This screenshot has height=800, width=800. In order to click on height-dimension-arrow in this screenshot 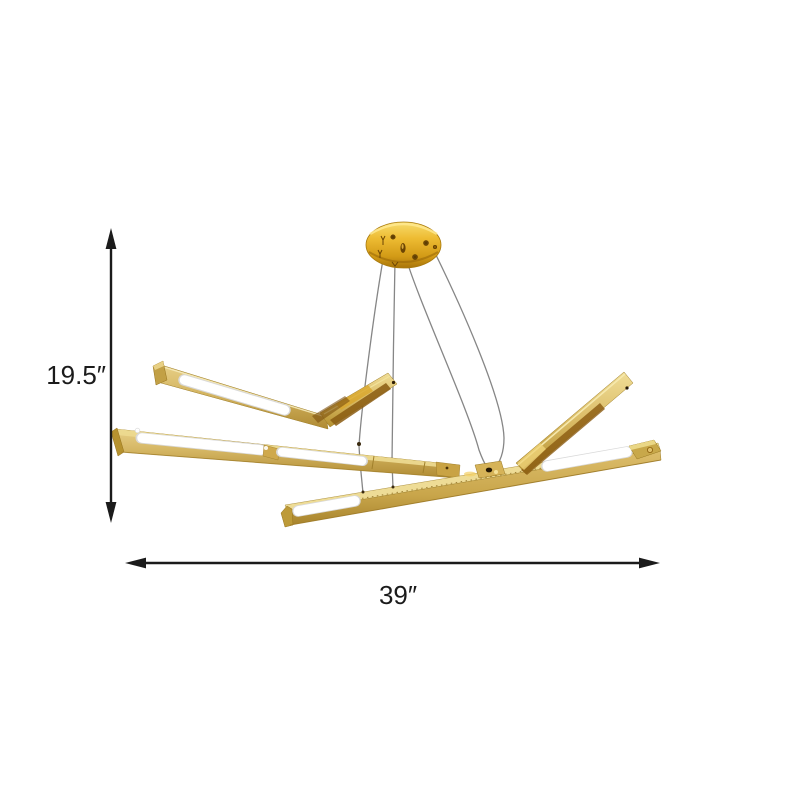, I will do `click(111, 375)`.